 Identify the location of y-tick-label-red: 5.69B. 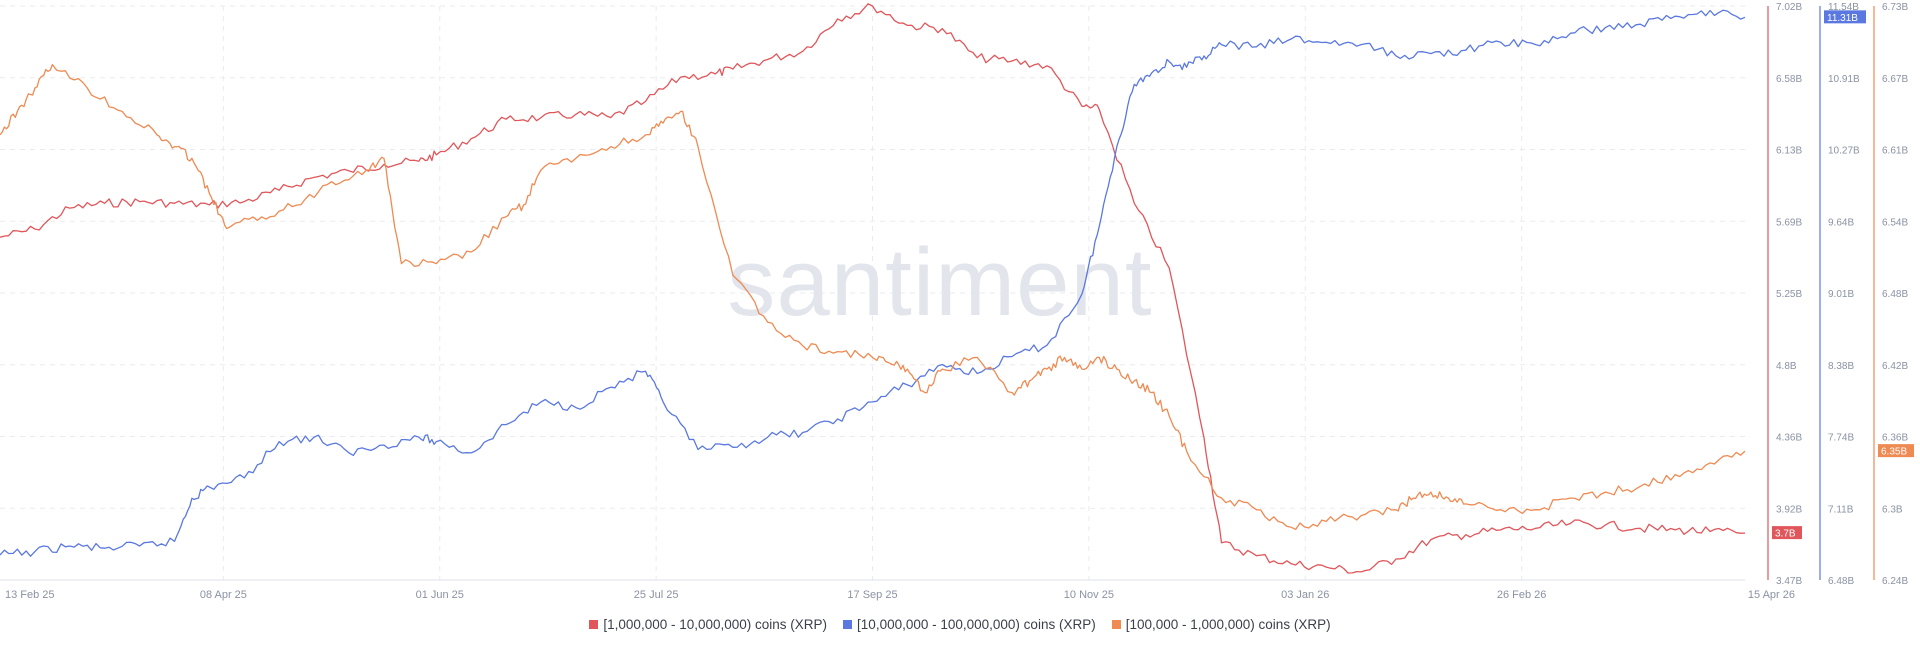
(1789, 222).